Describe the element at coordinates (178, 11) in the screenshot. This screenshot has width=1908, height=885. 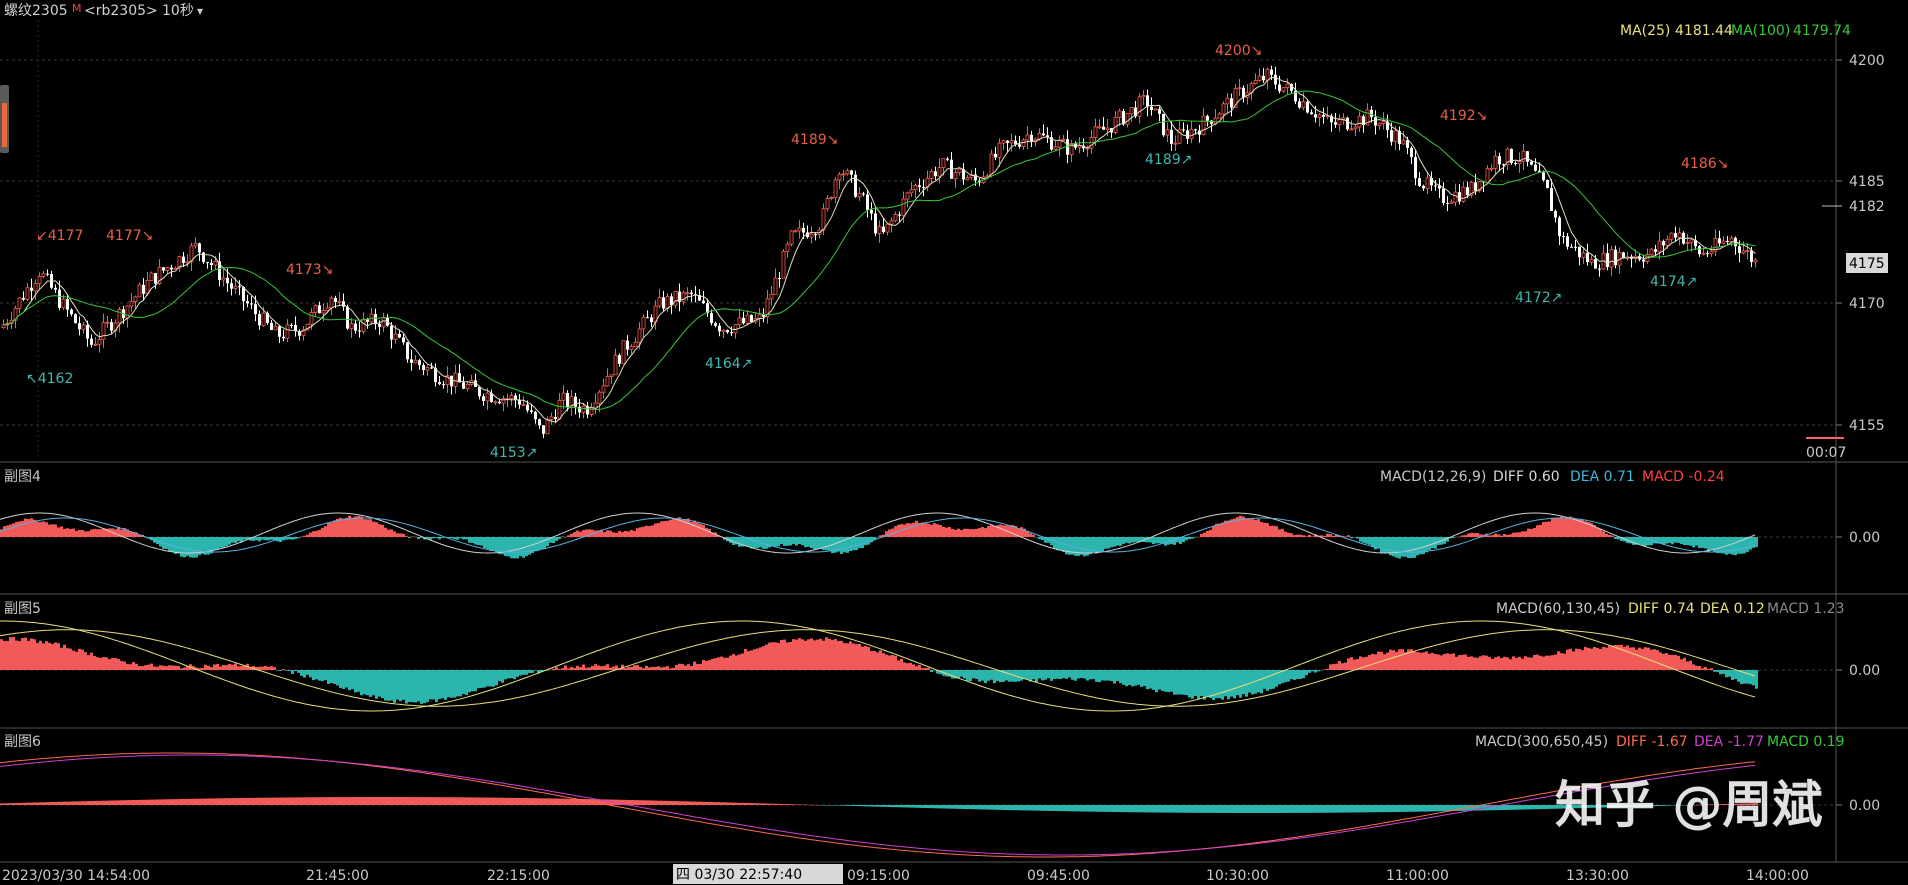
I see `period-label: 10秒` at that location.